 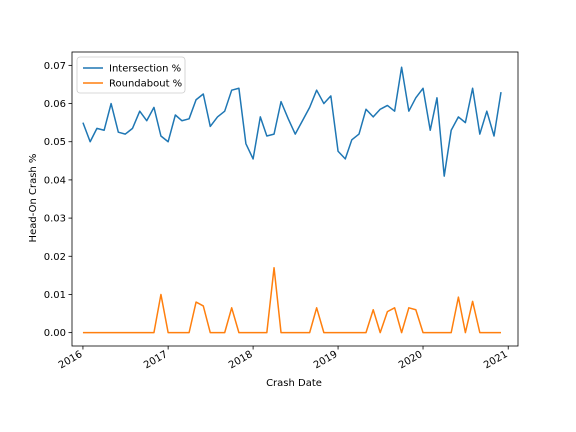 I want to click on y-axis-label: Head-On Crash %, so click(x=33, y=198).